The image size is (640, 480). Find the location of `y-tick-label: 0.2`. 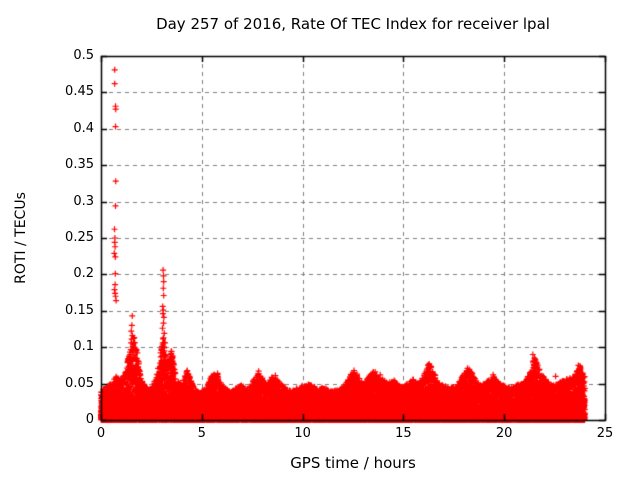

y-tick-label: 0.2 is located at coordinates (83, 274).